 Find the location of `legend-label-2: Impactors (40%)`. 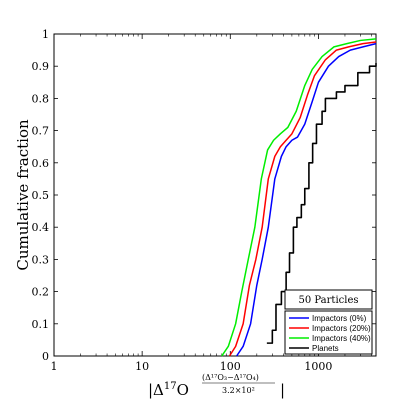

legend-label-2: Impactors (40%) is located at coordinates (341, 338).